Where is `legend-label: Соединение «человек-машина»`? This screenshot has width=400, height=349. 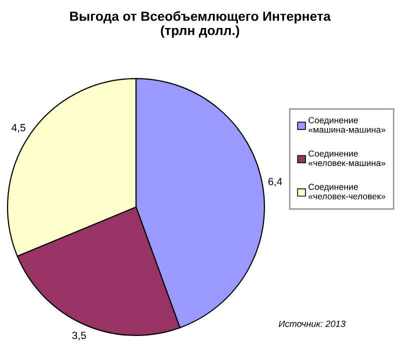
legend-label: Соединение «человек-машина» is located at coordinates (347, 158).